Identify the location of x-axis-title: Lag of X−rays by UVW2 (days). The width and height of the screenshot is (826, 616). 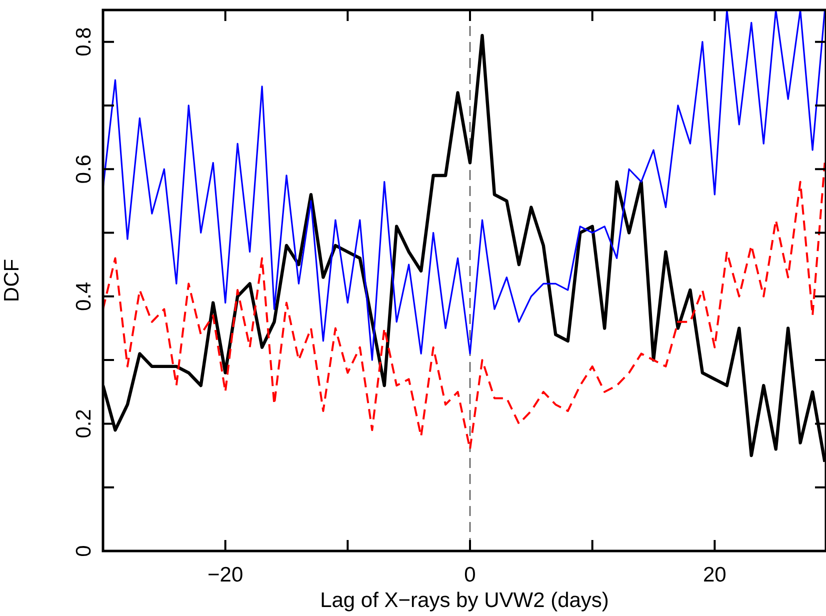
(464, 600).